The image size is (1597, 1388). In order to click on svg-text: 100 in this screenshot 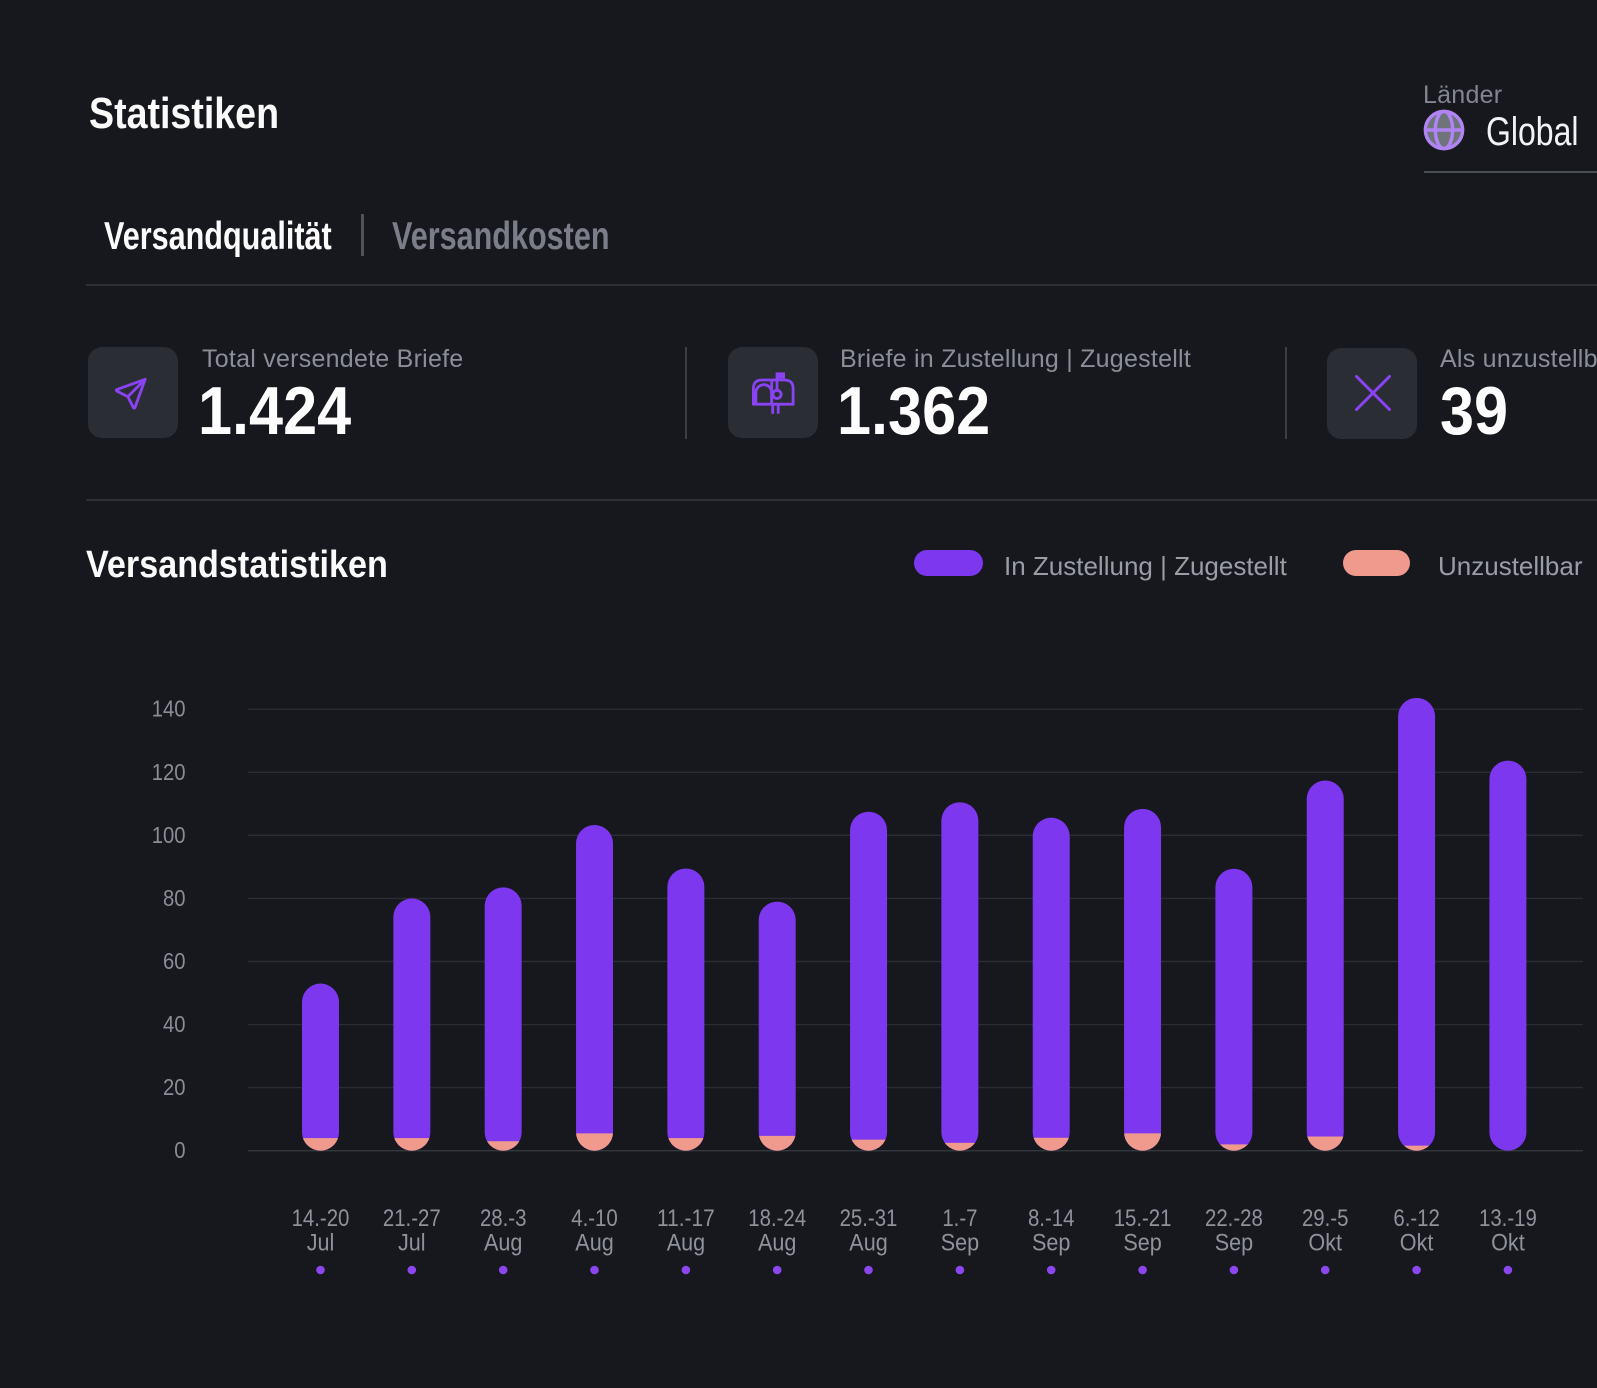, I will do `click(169, 835)`.